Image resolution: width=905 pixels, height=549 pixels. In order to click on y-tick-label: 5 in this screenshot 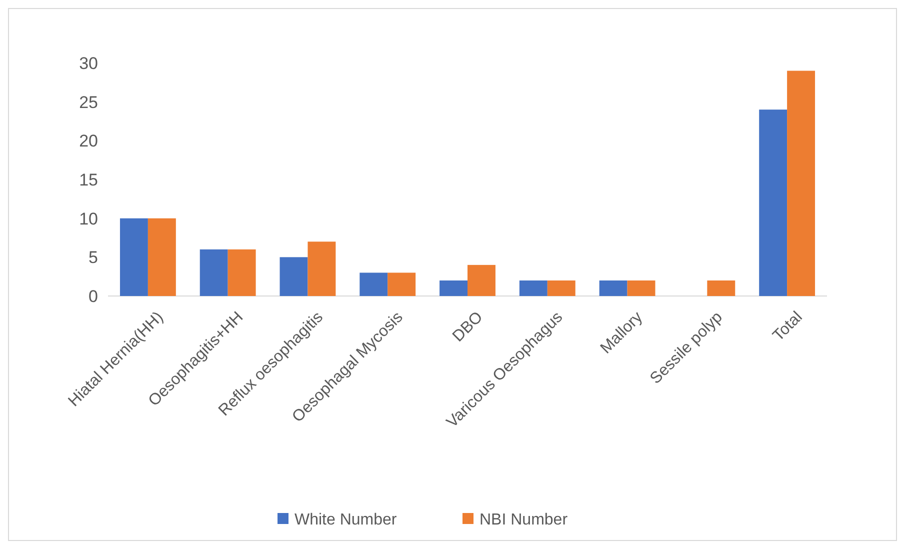, I will do `click(93, 258)`.